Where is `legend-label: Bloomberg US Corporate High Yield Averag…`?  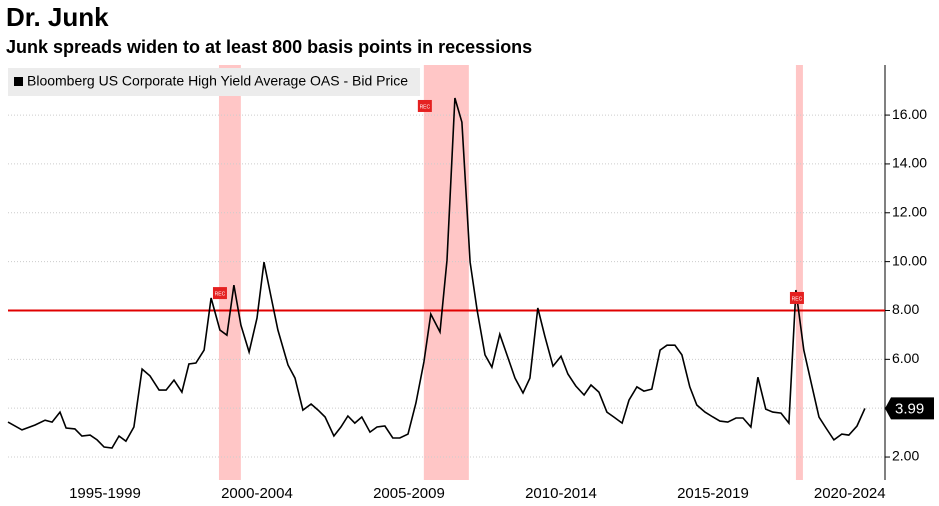 legend-label: Bloomberg US Corporate High Yield Averag… is located at coordinates (217, 81).